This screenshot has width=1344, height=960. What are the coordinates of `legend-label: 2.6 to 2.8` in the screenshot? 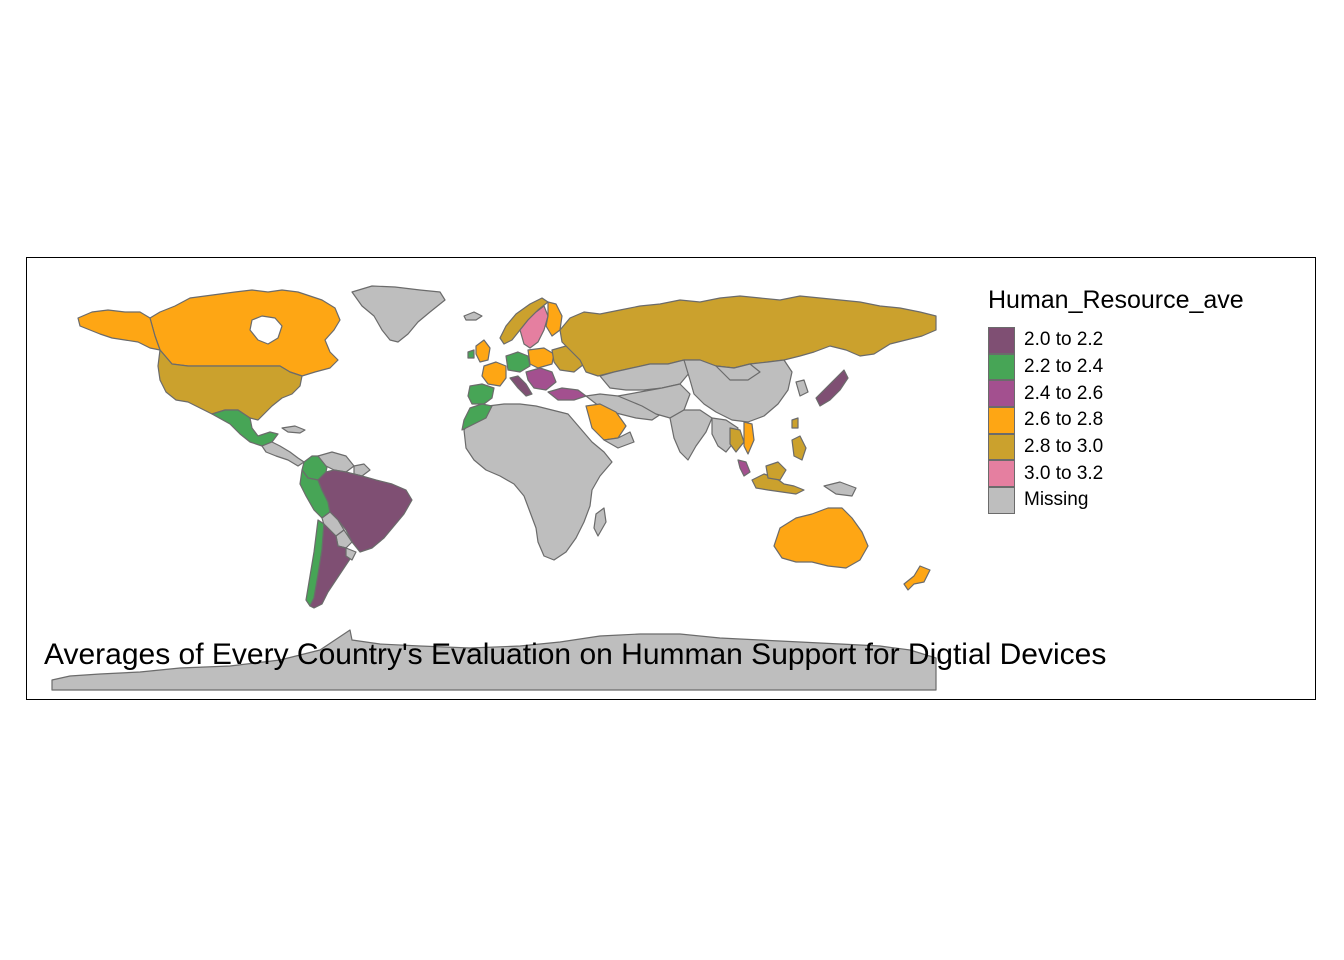 It's located at (1064, 420).